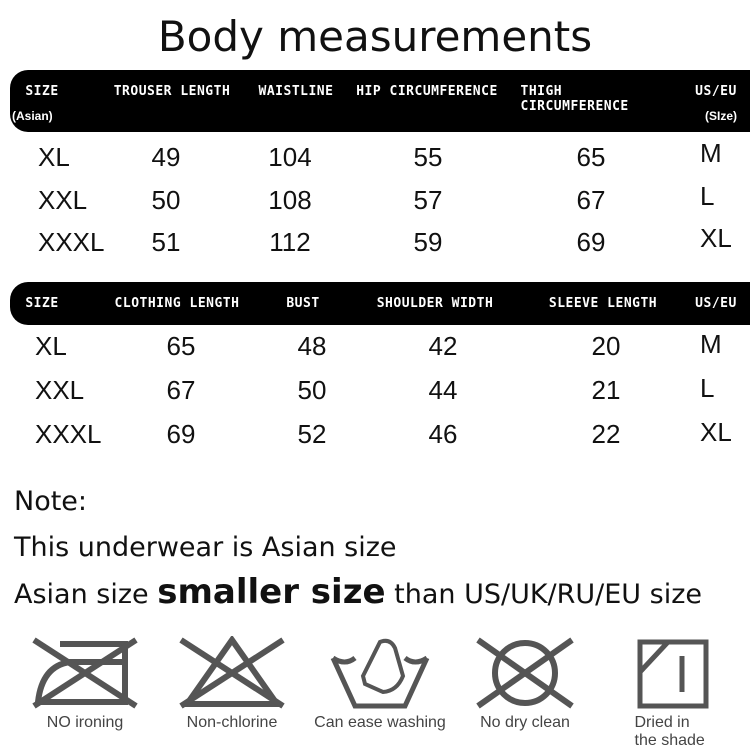  Describe the element at coordinates (296, 91) in the screenshot. I see `column-header: WAISTLINE` at that location.